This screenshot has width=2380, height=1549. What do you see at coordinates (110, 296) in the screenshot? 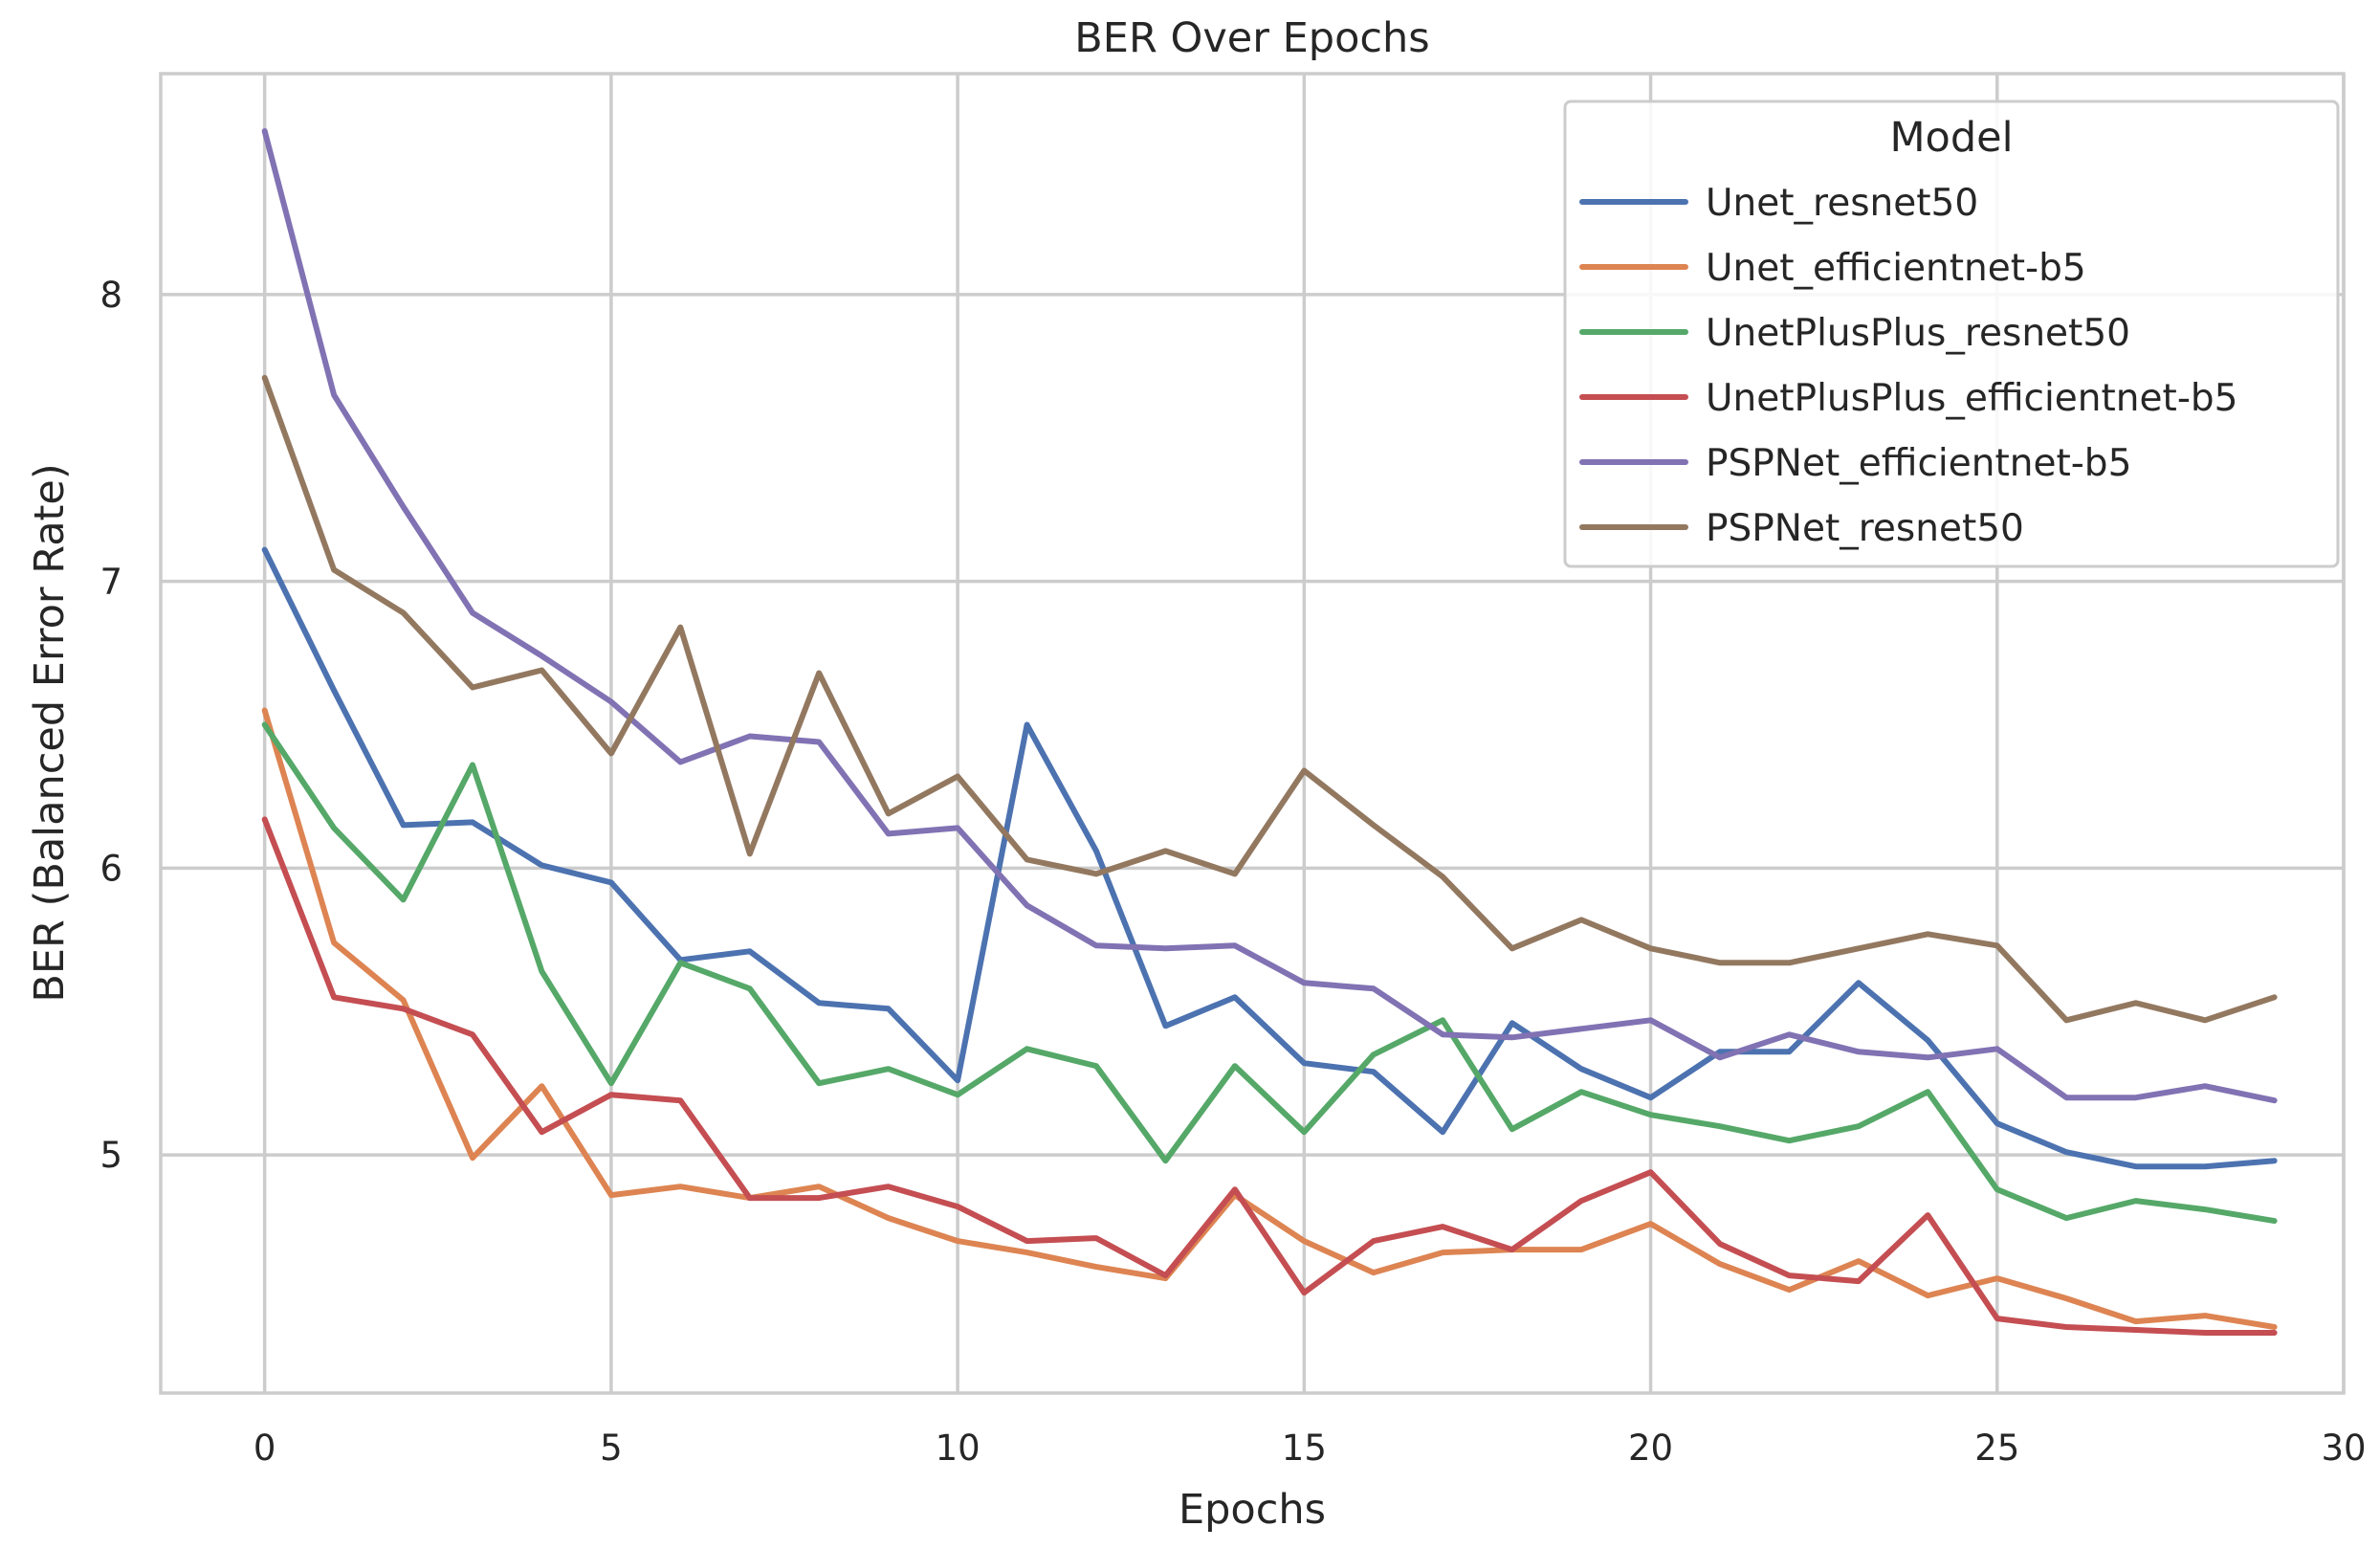
I see `y-tick-label: 8` at bounding box center [110, 296].